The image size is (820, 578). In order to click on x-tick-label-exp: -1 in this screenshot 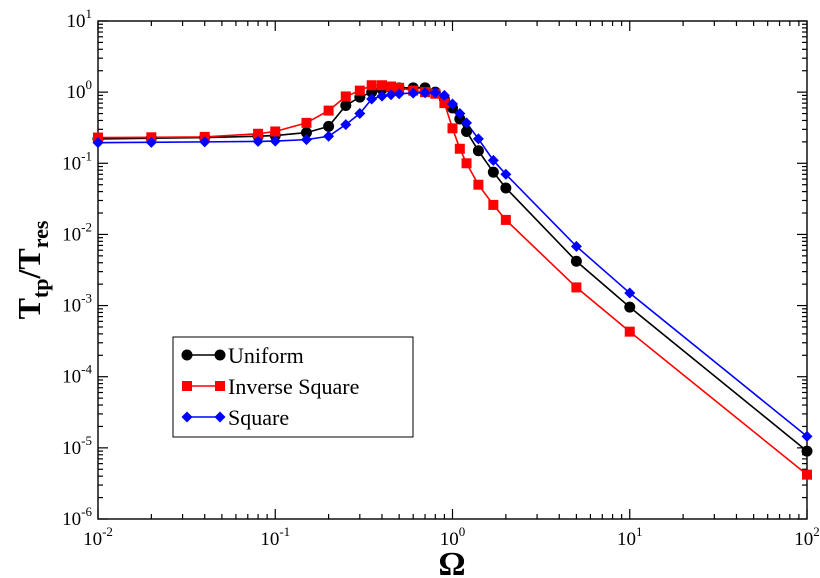, I will do `click(284, 531)`.